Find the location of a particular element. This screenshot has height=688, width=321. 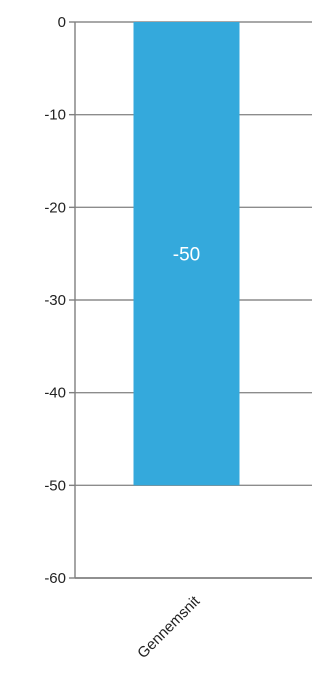

y-tick-label: -20 is located at coordinates (55, 207).